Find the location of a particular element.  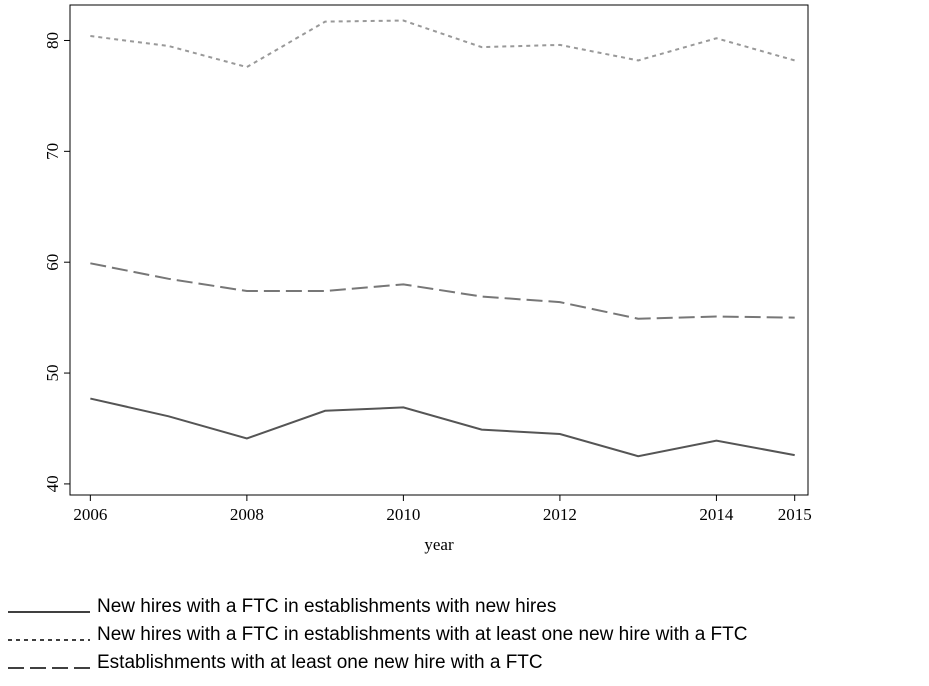

y-tick-label: 40 is located at coordinates (52, 483).